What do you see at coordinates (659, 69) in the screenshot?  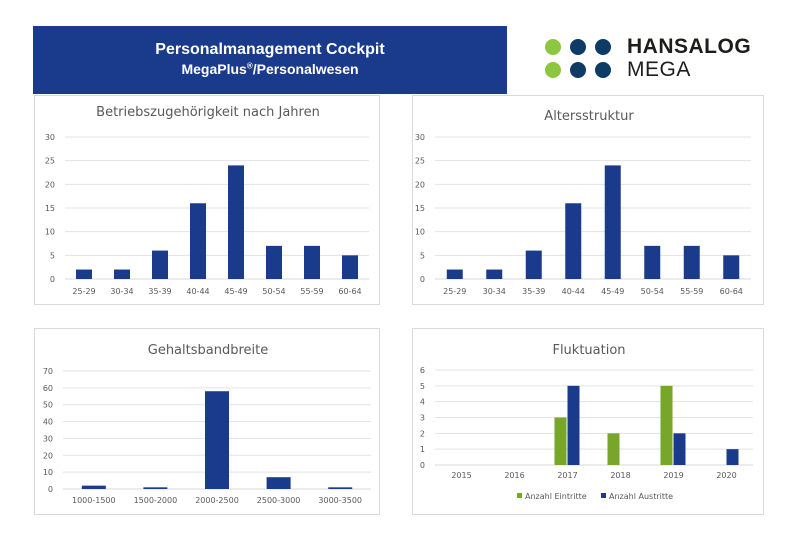 I see `logo-text-mega: MEGA` at bounding box center [659, 69].